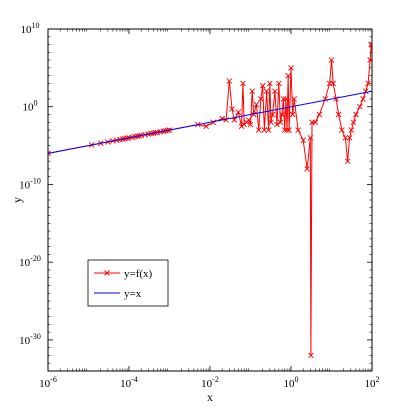 The height and width of the screenshot is (407, 407). I want to click on x-tick-exponent: 0, so click(297, 379).